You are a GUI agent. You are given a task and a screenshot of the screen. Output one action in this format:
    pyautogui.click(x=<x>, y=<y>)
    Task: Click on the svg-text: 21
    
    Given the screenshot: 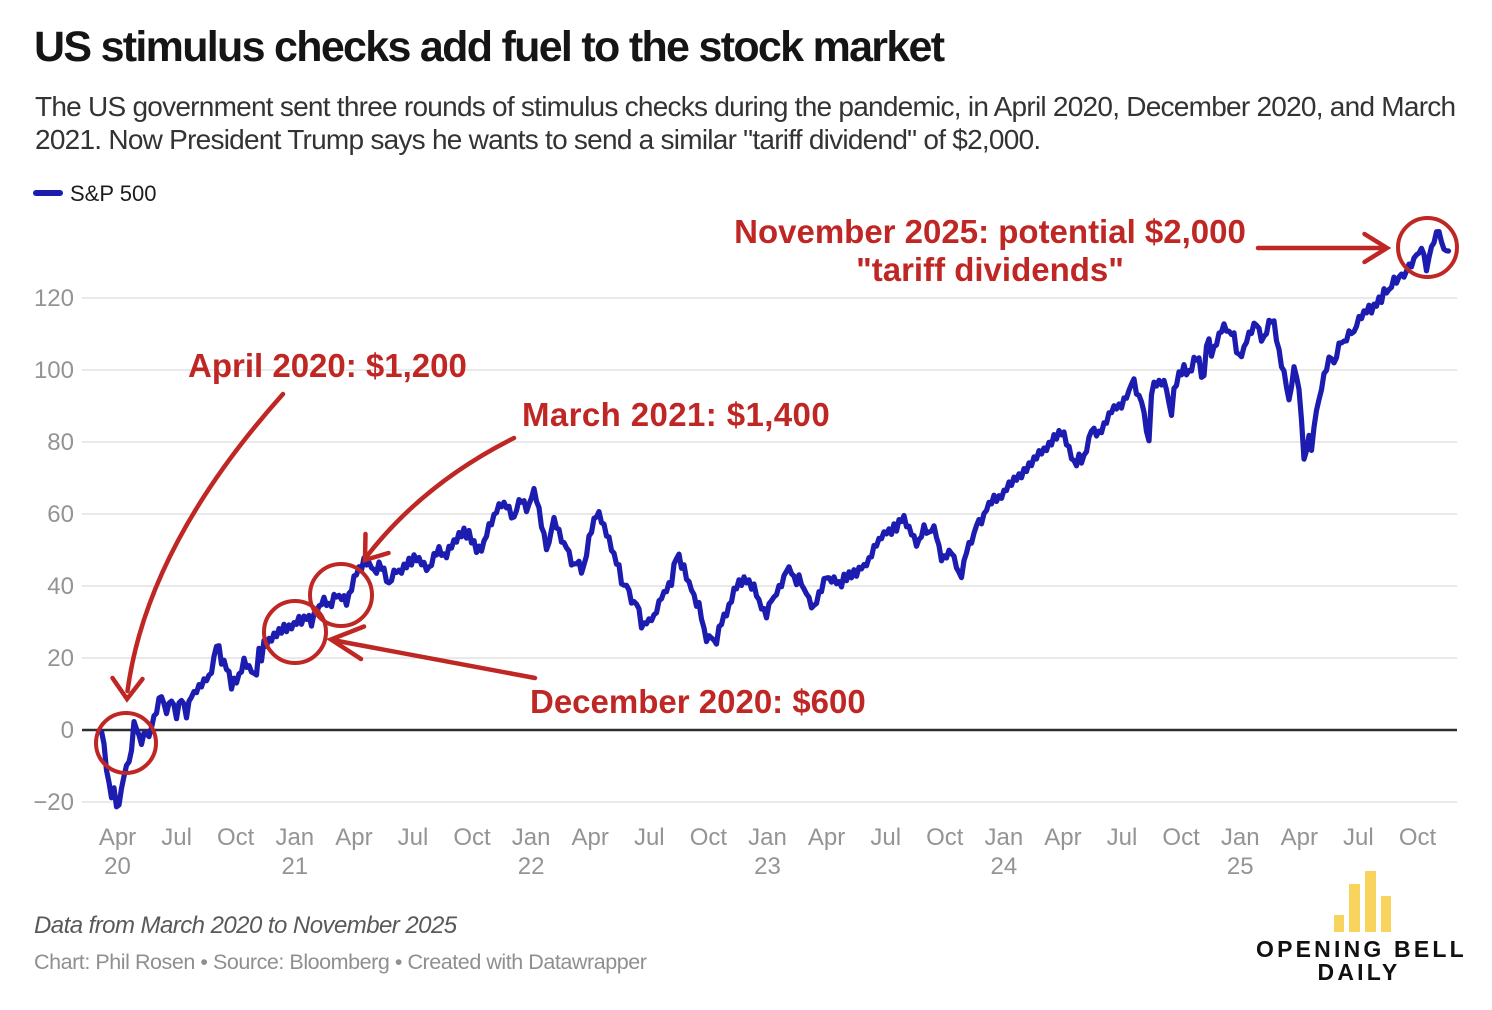 What is the action you would take?
    pyautogui.click(x=294, y=866)
    